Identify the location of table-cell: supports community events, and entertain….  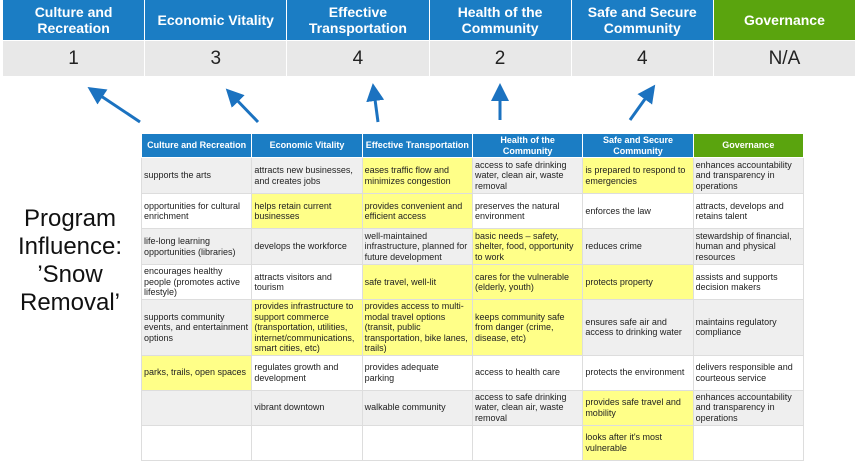
(196, 327).